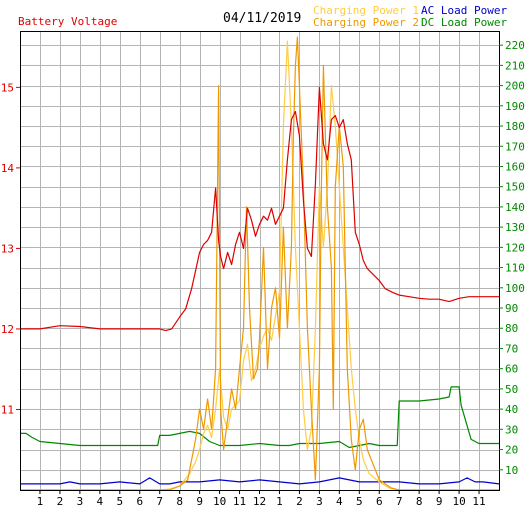 This screenshot has width=527, height=510. I want to click on legend-charging-power-1: Charging Power 1, so click(366, 10).